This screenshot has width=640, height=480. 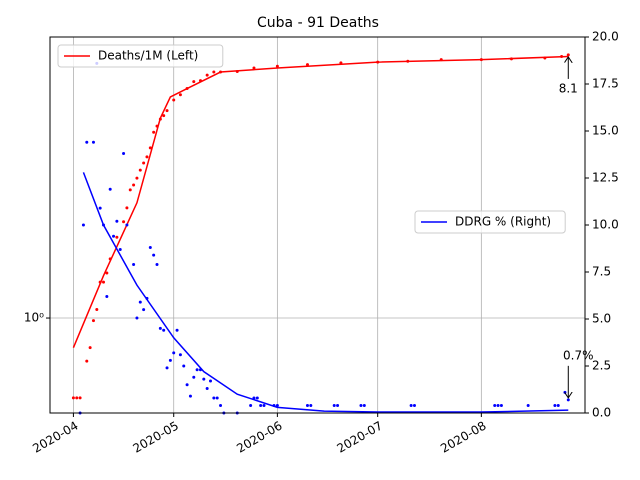 What do you see at coordinates (605, 178) in the screenshot?
I see `y2-tick-label: 12.5` at bounding box center [605, 178].